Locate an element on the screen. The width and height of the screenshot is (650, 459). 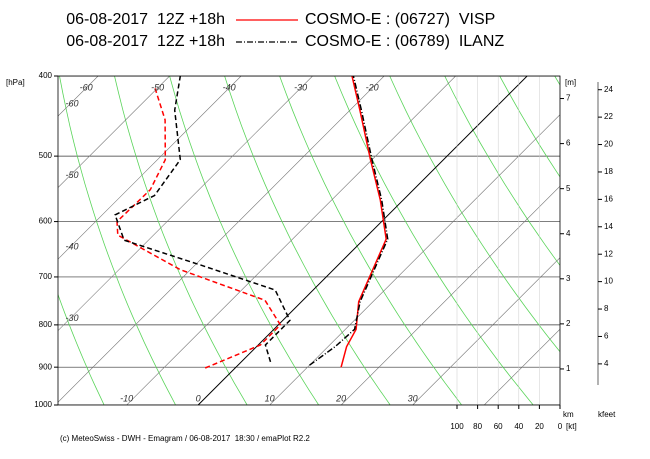
wind-tick-label: 60 is located at coordinates (498, 426).